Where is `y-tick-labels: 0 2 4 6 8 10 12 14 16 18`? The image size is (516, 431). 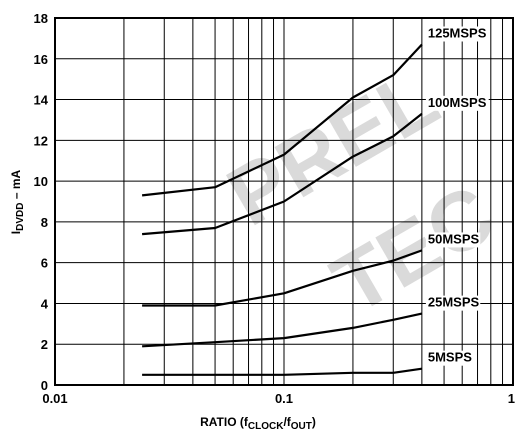
y-tick-labels: 0 2 4 6 8 10 12 14 16 18 is located at coordinates (41, 202).